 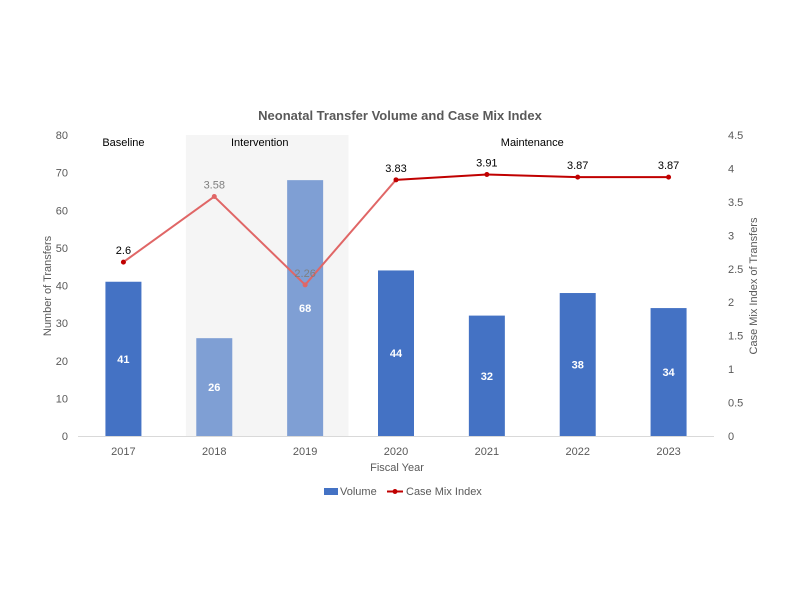 I want to click on left-y-axis-title: Number of Transfers, so click(x=48, y=285).